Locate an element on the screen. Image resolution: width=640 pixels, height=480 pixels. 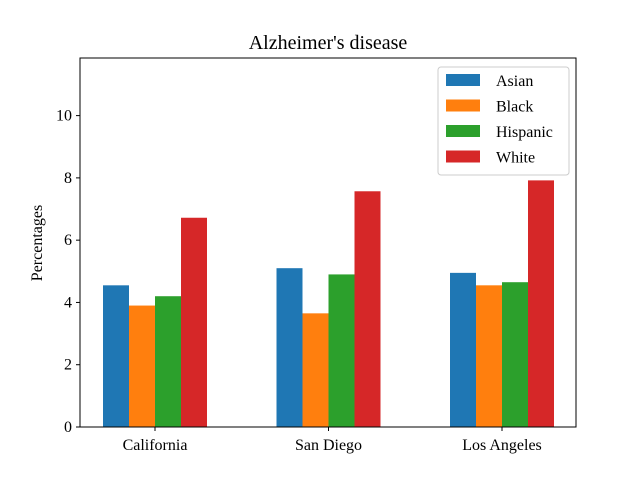
legend: Asian Black Hispanic White is located at coordinates (503, 121).